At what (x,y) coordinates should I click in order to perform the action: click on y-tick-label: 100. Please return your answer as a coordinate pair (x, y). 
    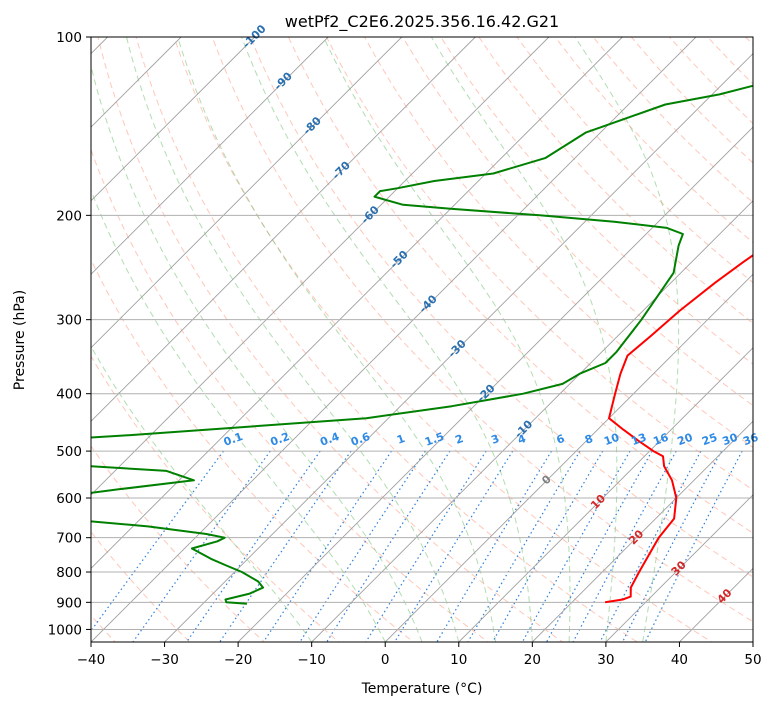
    Looking at the image, I should click on (69, 38).